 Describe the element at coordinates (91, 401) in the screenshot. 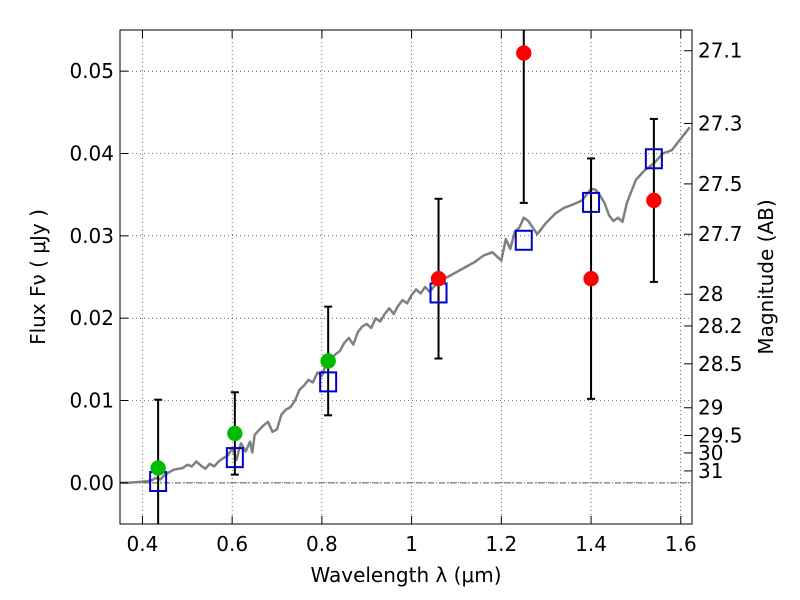

I see `y-tick-label: 0.01` at that location.